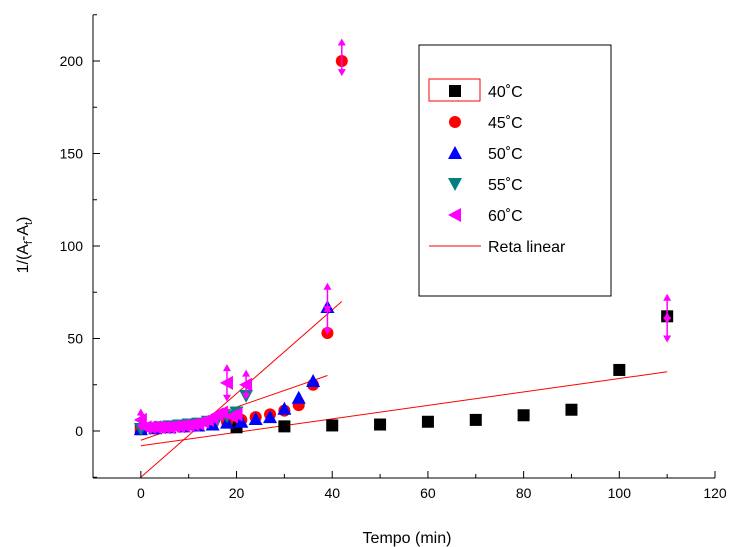 Image resolution: width=731 pixels, height=547 pixels. What do you see at coordinates (505, 154) in the screenshot?
I see `legend-label: 50˚C` at bounding box center [505, 154].